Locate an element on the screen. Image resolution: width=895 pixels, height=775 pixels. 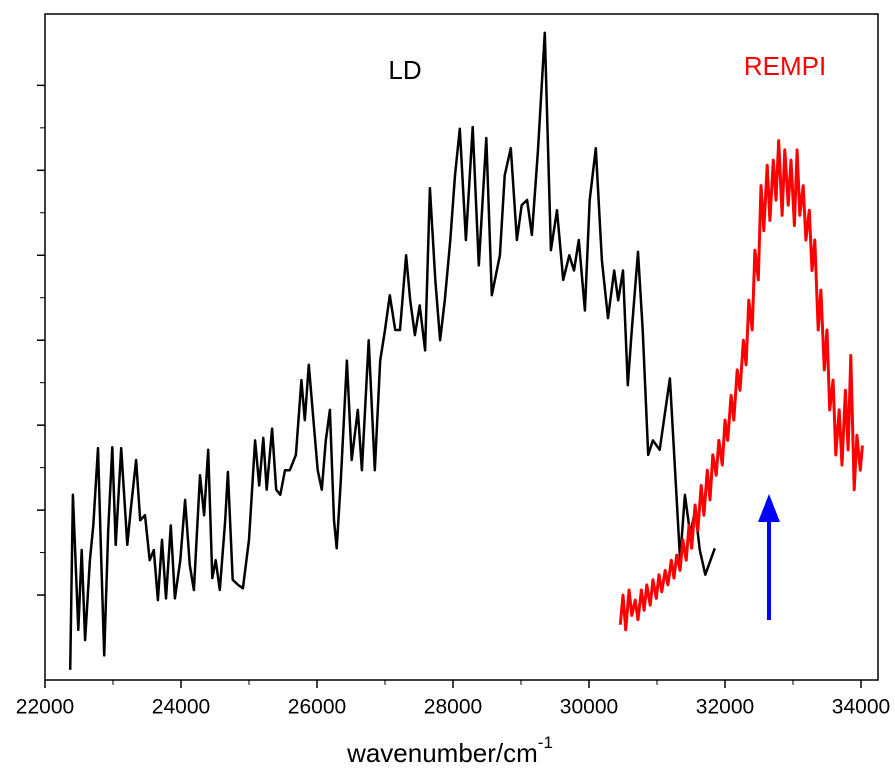
x-tick-label: 34000 is located at coordinates (861, 707).